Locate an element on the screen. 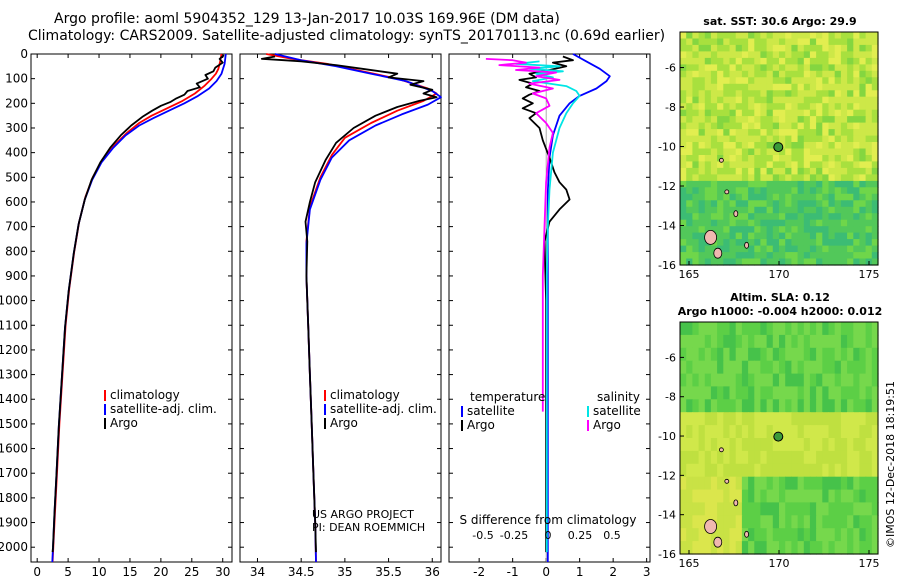 The image size is (900, 580). temperature-x-tick-label: 0 is located at coordinates (37, 572).